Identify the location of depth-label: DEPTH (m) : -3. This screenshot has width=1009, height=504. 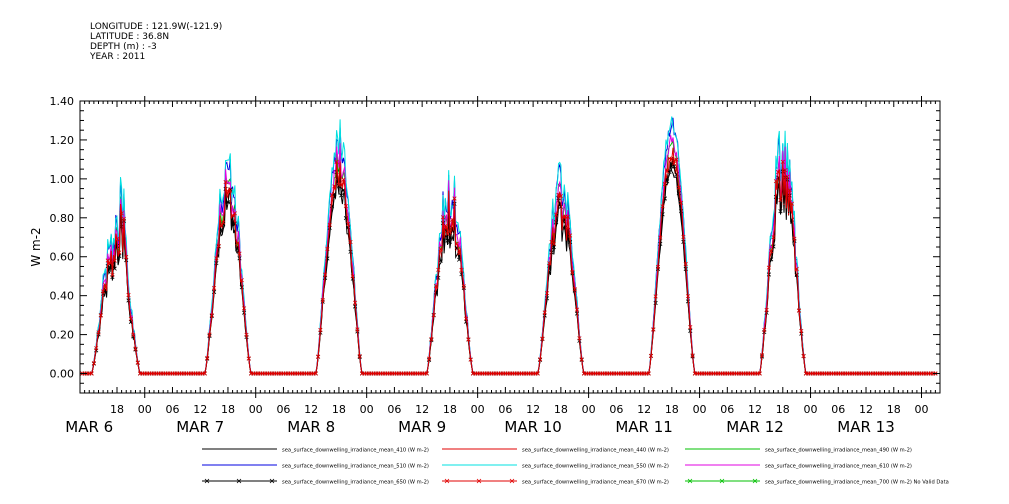
(123, 47).